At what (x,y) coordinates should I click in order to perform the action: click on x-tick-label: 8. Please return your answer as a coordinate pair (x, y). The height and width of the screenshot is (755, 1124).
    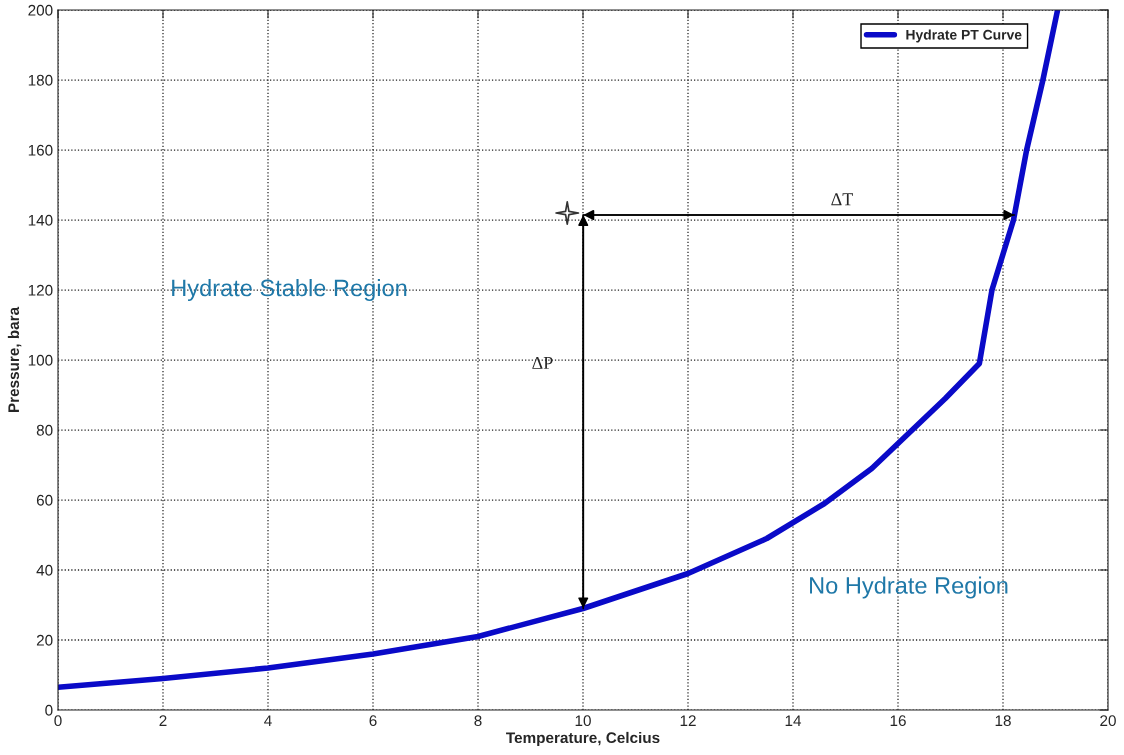
    Looking at the image, I should click on (478, 721).